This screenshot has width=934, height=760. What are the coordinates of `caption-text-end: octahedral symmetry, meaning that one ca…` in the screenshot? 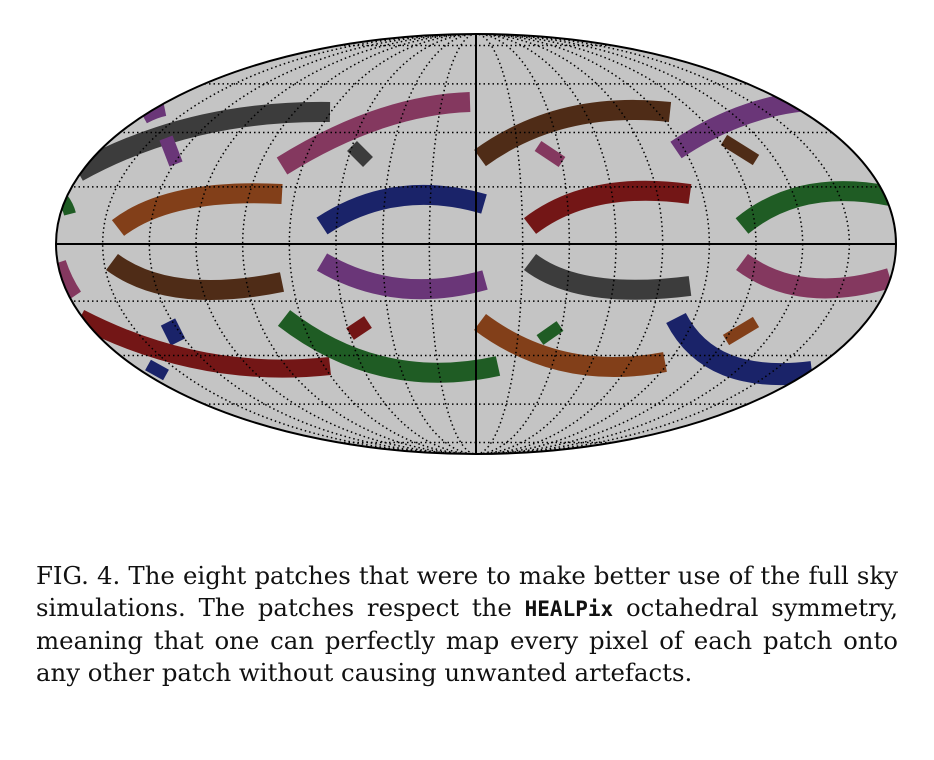 It's located at (467, 639).